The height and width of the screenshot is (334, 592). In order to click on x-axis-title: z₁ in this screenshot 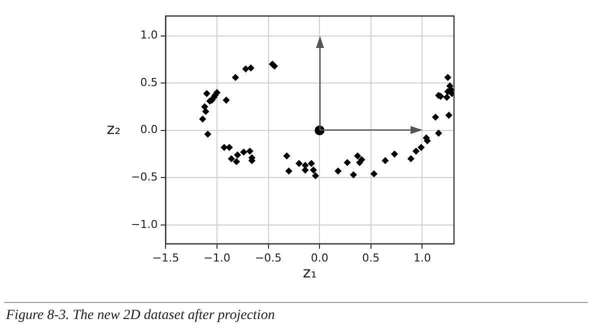, I will do `click(309, 273)`.